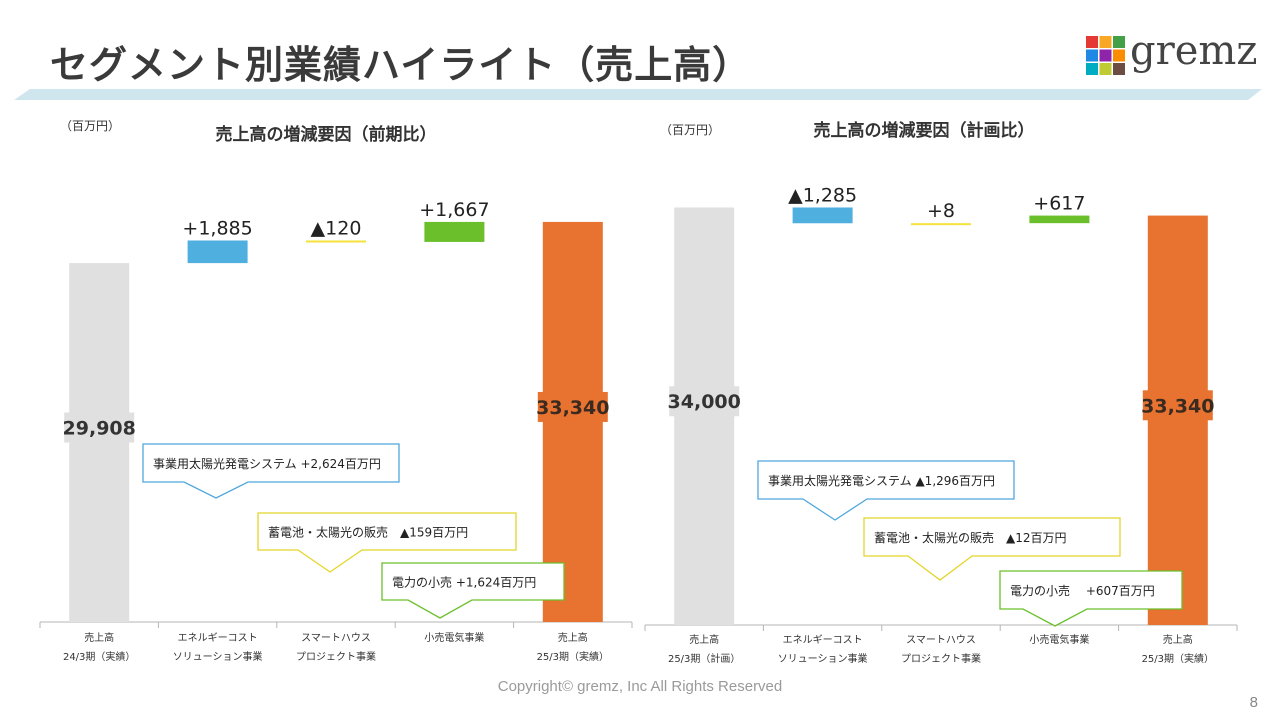  I want to click on brand-logo: gremz, so click(1171, 55).